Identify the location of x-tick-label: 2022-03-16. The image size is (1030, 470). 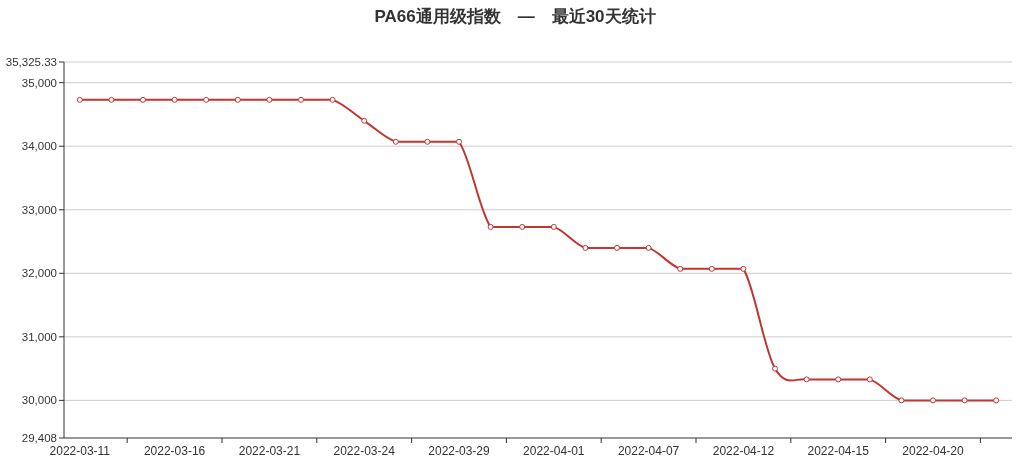
(174, 451).